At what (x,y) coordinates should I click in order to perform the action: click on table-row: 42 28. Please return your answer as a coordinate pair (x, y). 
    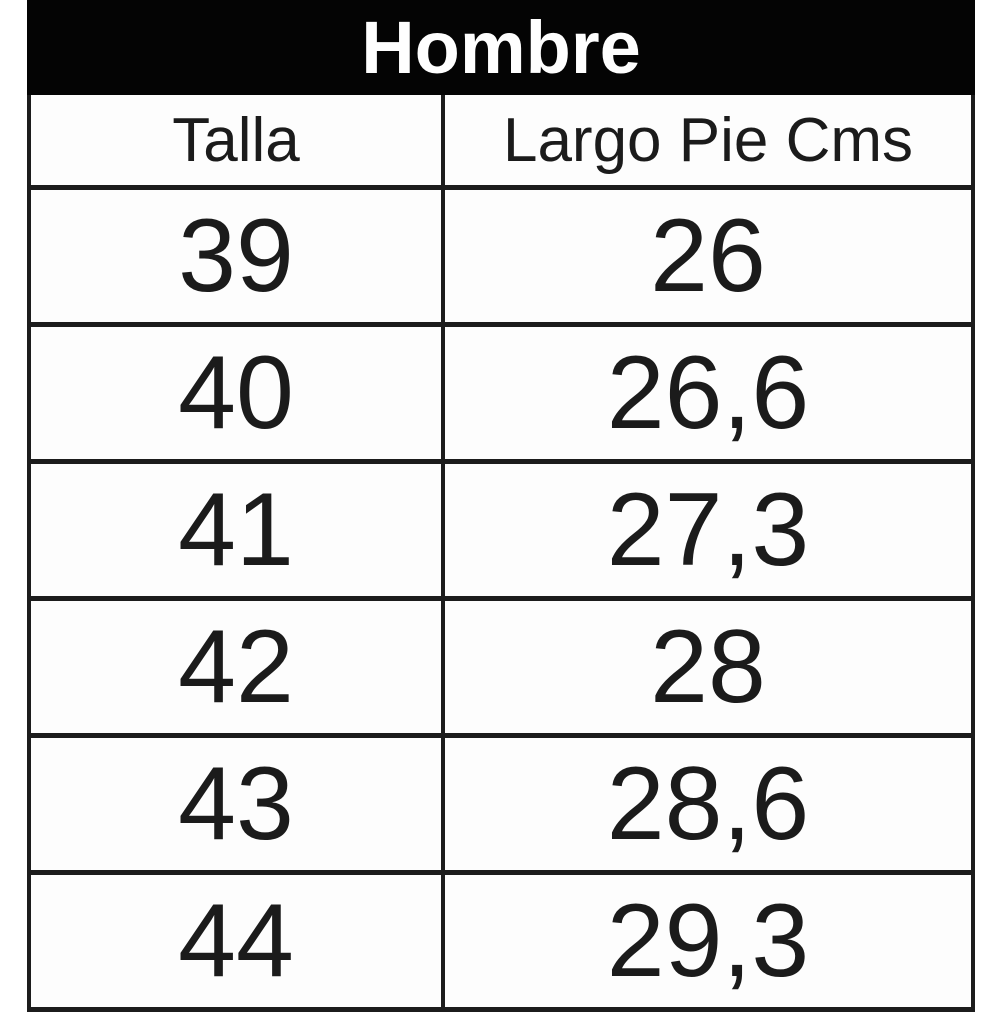
    Looking at the image, I should click on (501, 669).